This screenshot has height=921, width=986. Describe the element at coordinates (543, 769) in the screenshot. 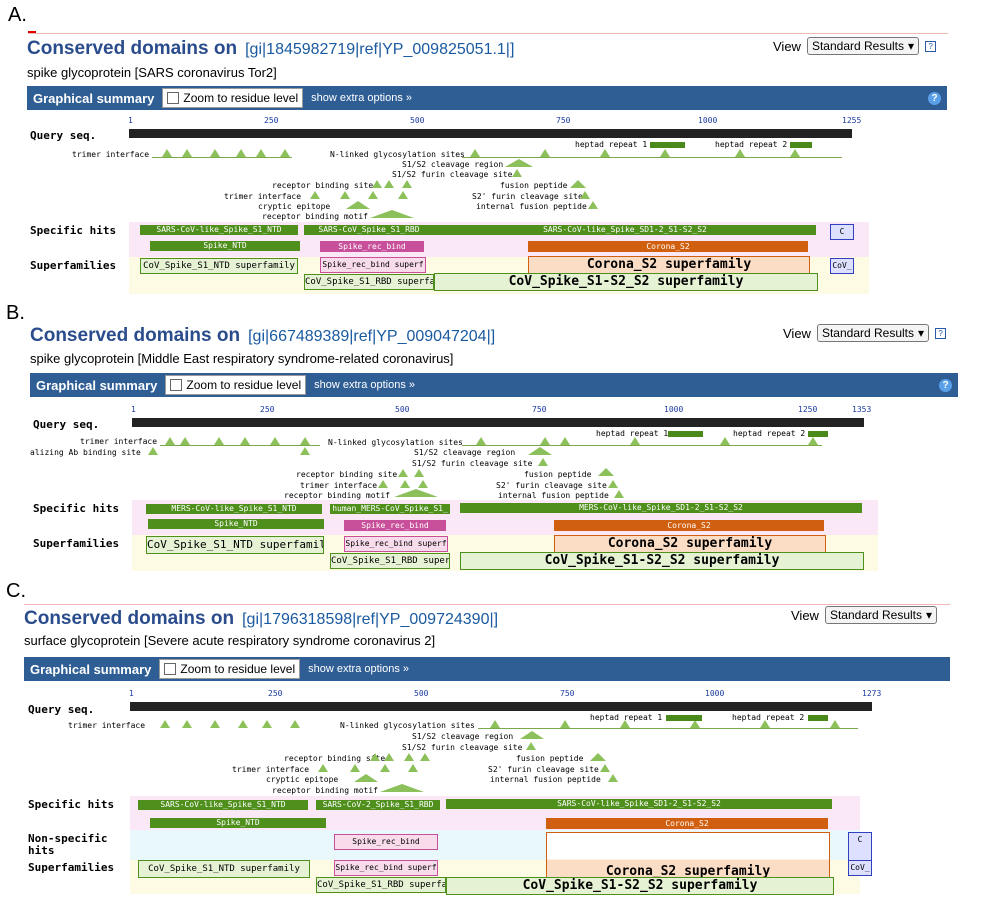

I see `feature-label: S2' furin cleavage site` at that location.